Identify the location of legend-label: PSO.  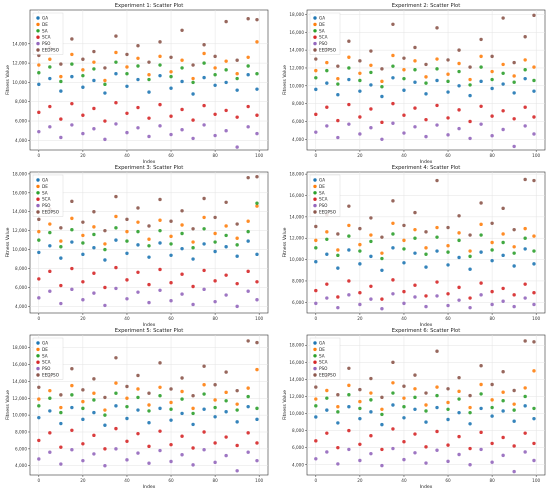
(46, 205).